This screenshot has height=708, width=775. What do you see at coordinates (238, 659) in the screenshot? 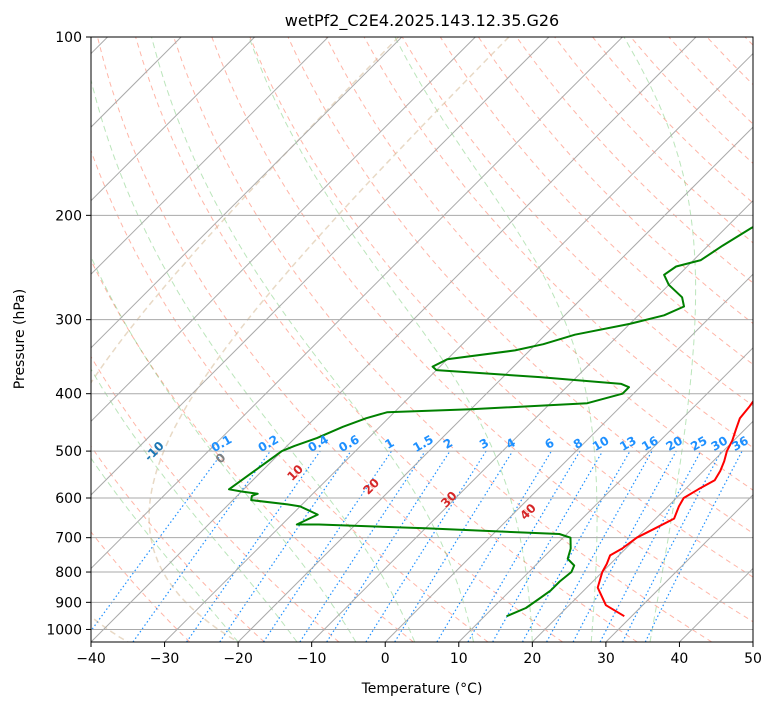
I see `x-tick-label: −20` at bounding box center [238, 659].